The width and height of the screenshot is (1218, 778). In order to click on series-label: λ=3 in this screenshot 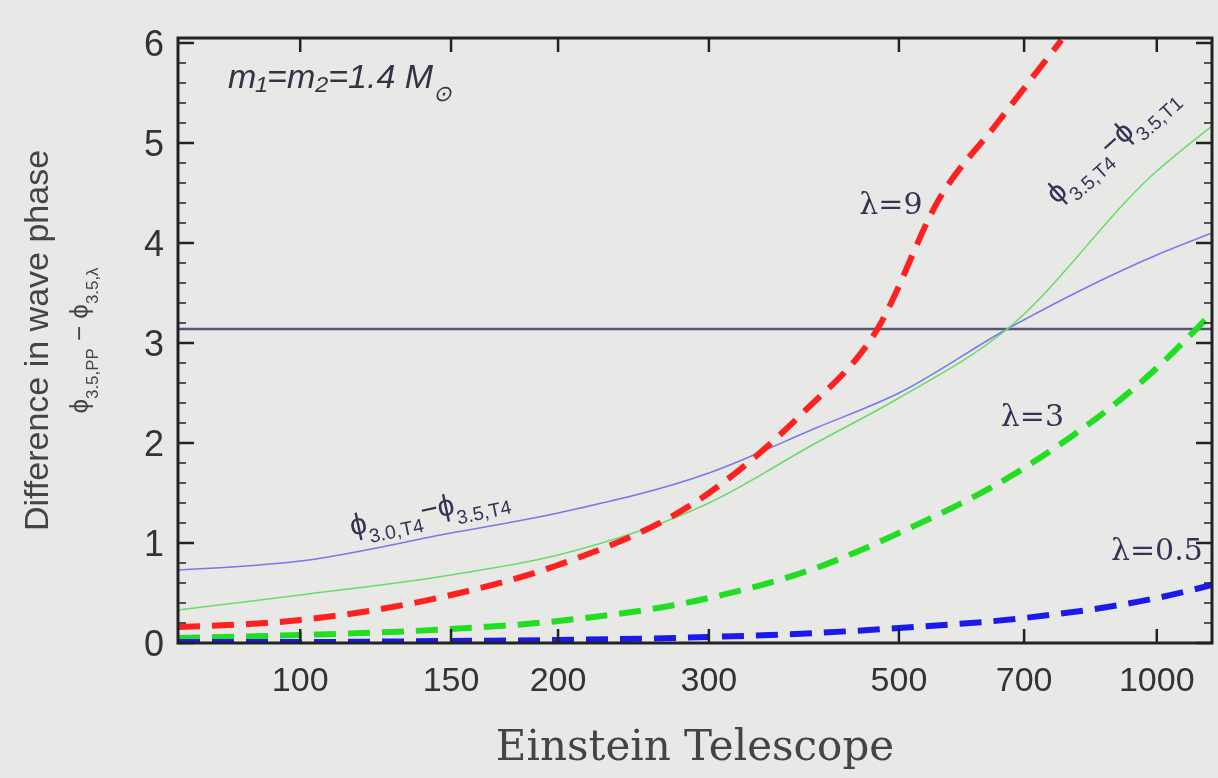, I will do `click(1032, 415)`.